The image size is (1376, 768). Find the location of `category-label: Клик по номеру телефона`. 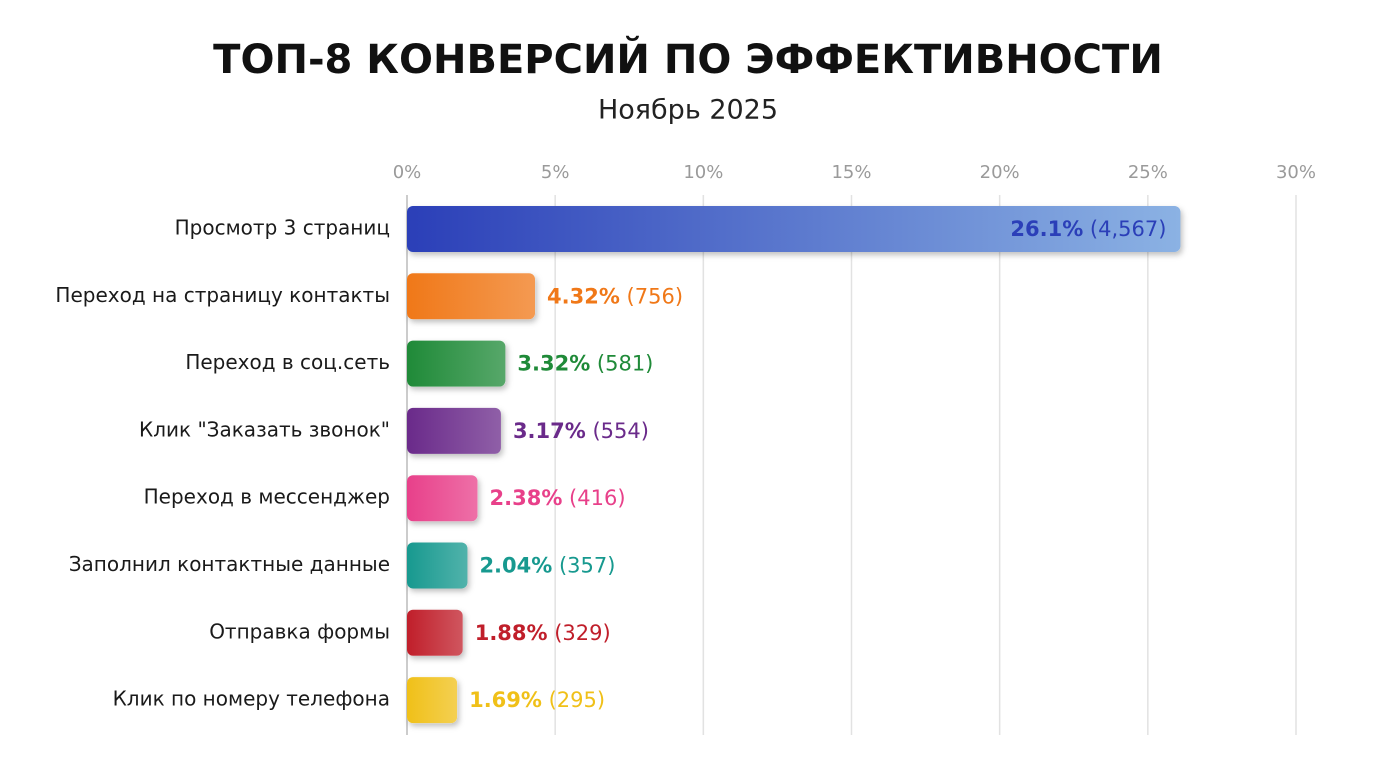

category-label: Клик по номеру телефона is located at coordinates (251, 699).